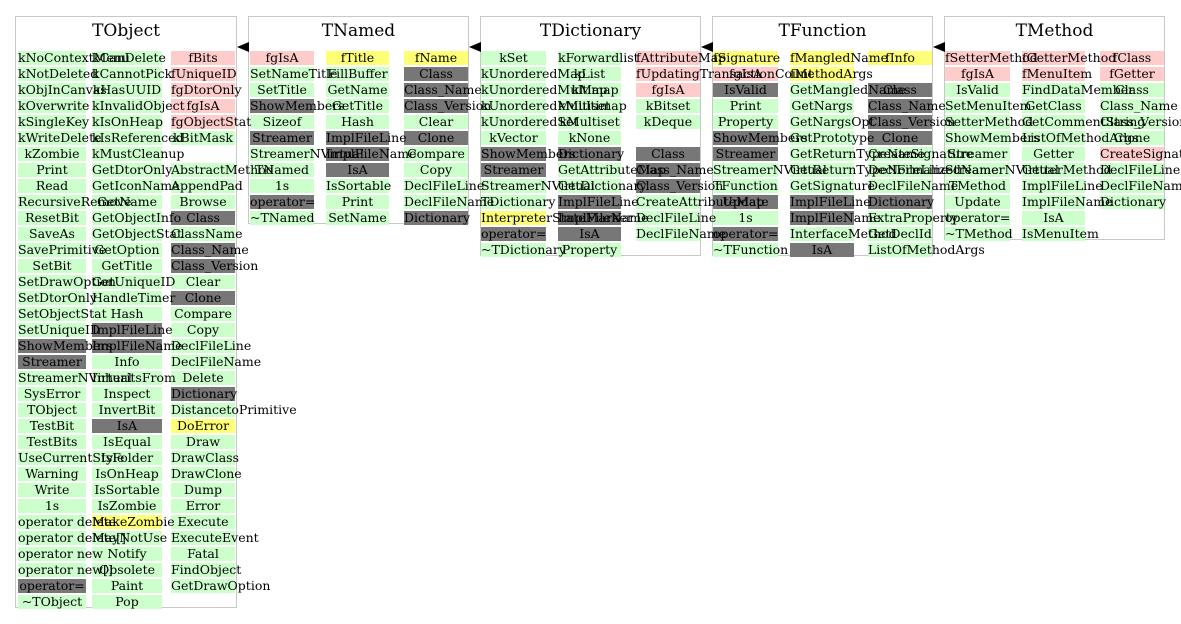 This screenshot has width=1181, height=624. What do you see at coordinates (1084, 121) in the screenshot?
I see `member-name: GetCommentString` at bounding box center [1084, 121].